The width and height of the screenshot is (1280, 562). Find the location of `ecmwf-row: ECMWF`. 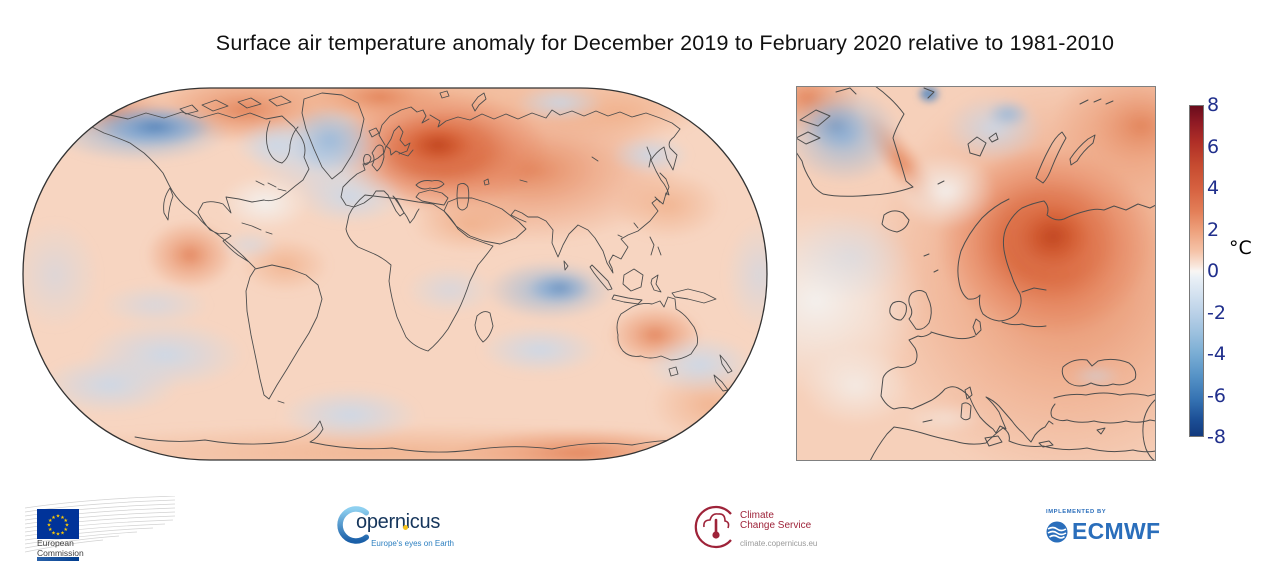

ecmwf-row: ECMWF is located at coordinates (1116, 531).